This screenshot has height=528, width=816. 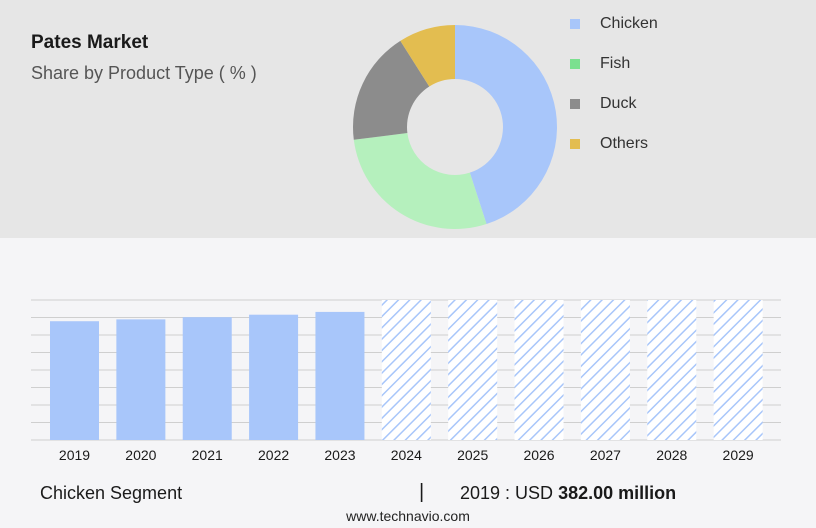 I want to click on legend-label: Chicken, so click(x=629, y=23).